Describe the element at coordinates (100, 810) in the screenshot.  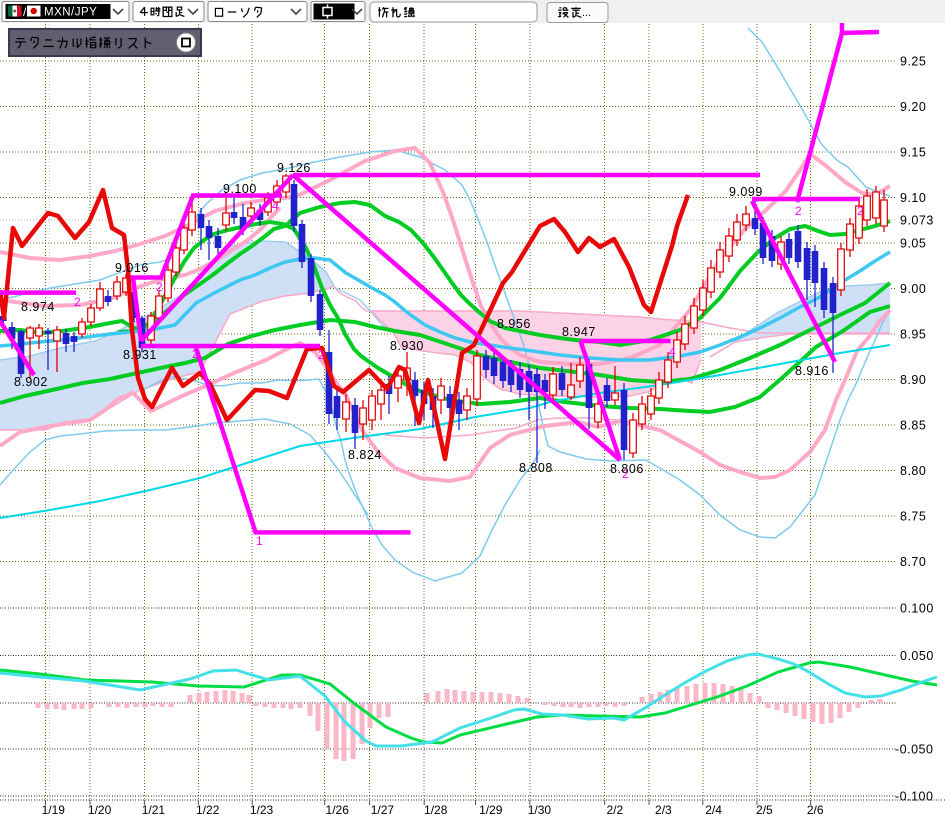
I see `svg-text: 1/20` at that location.